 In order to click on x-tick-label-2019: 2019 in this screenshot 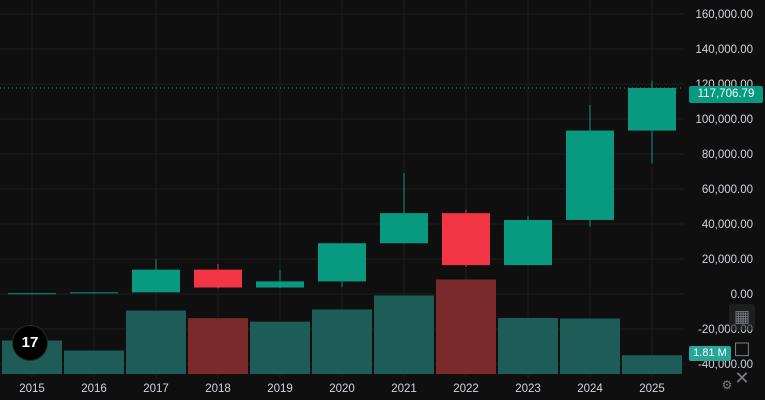, I will do `click(280, 389)`.